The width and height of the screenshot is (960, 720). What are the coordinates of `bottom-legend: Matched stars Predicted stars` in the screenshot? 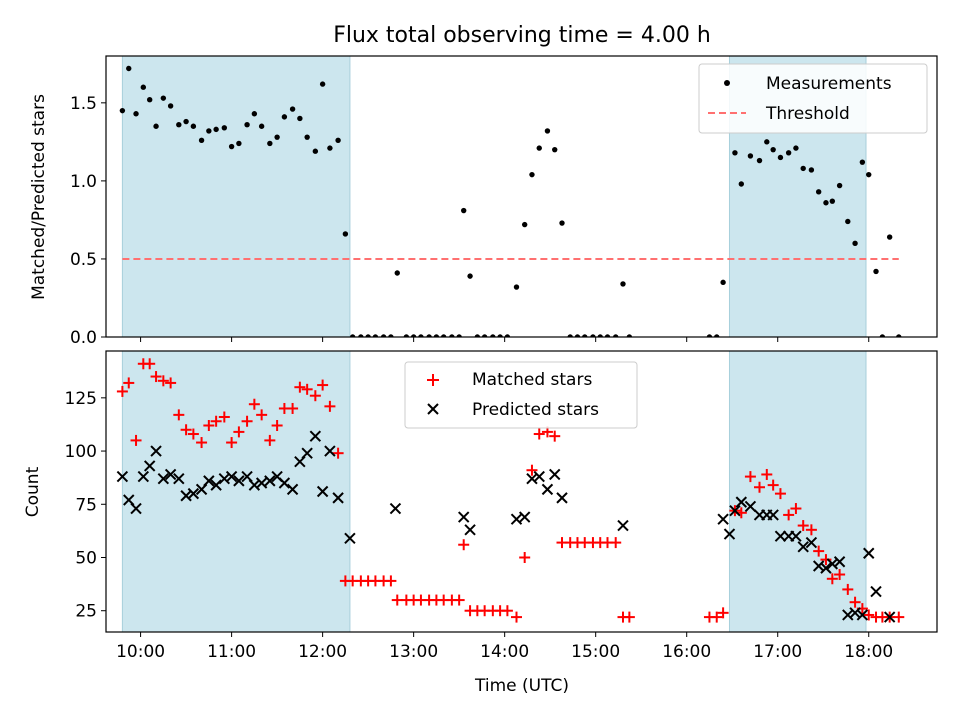 It's located at (521, 395).